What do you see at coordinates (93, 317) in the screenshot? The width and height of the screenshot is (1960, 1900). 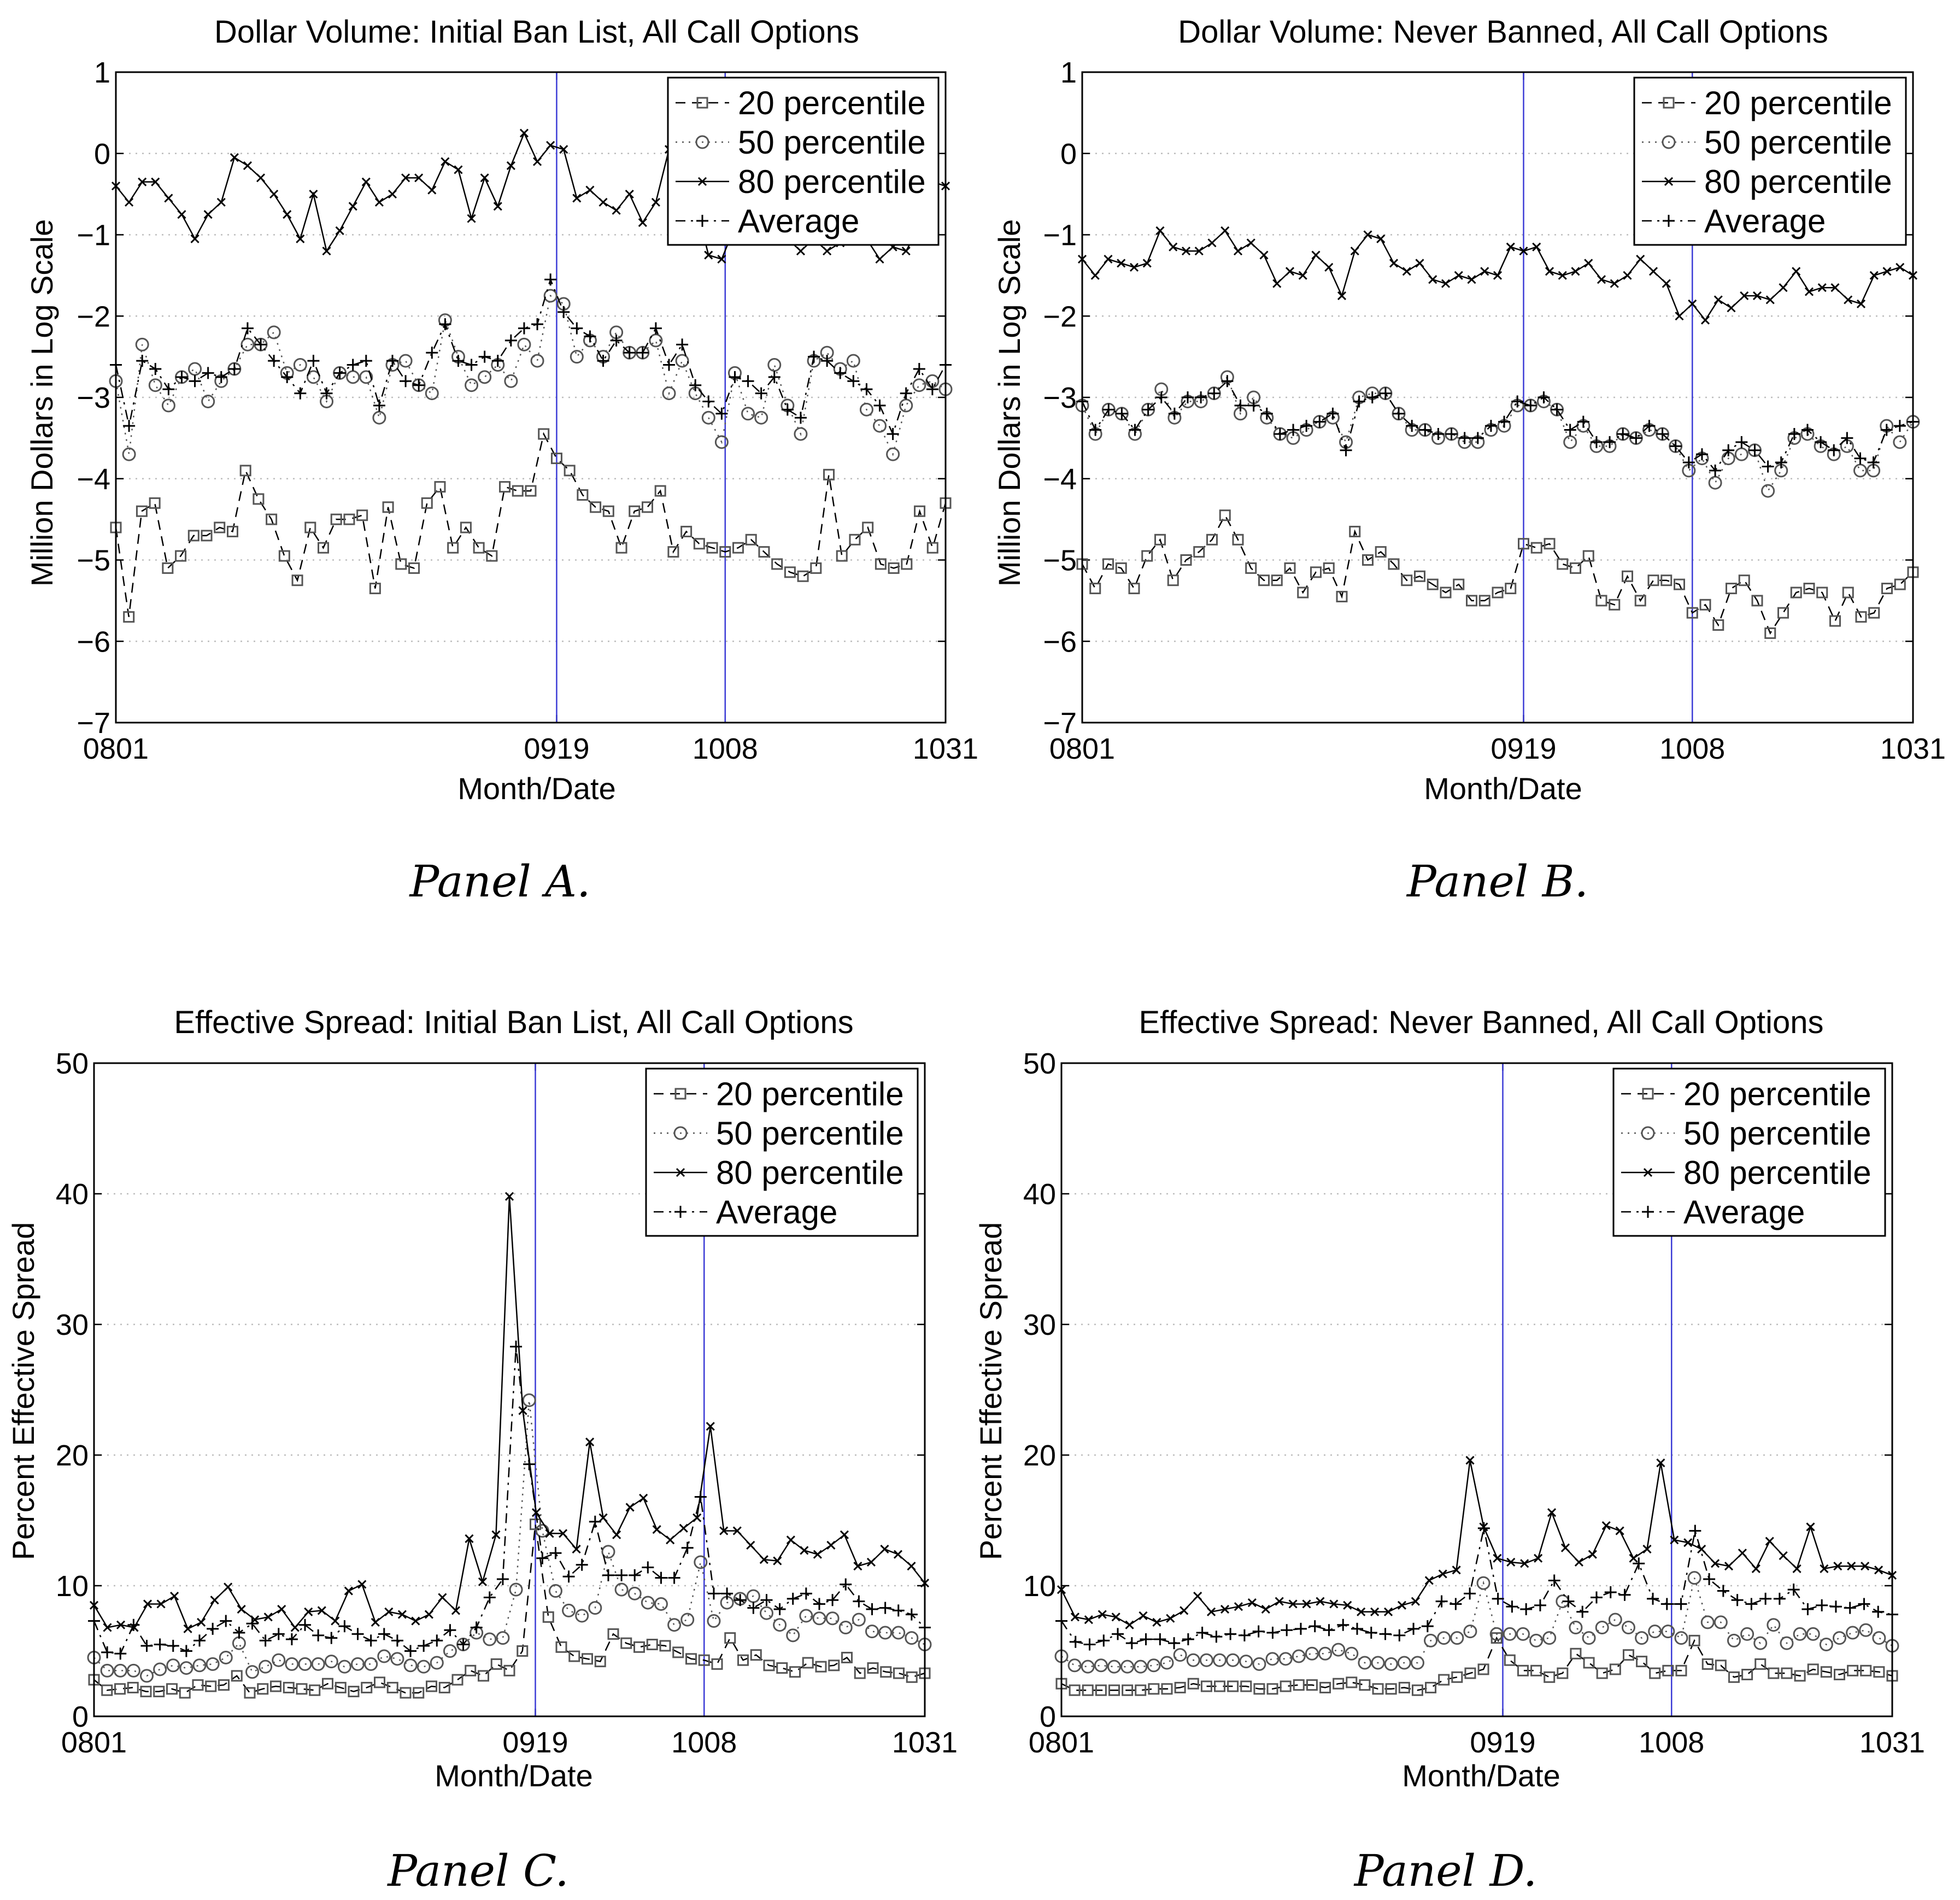 I see `y-tick-label: −2` at bounding box center [93, 317].